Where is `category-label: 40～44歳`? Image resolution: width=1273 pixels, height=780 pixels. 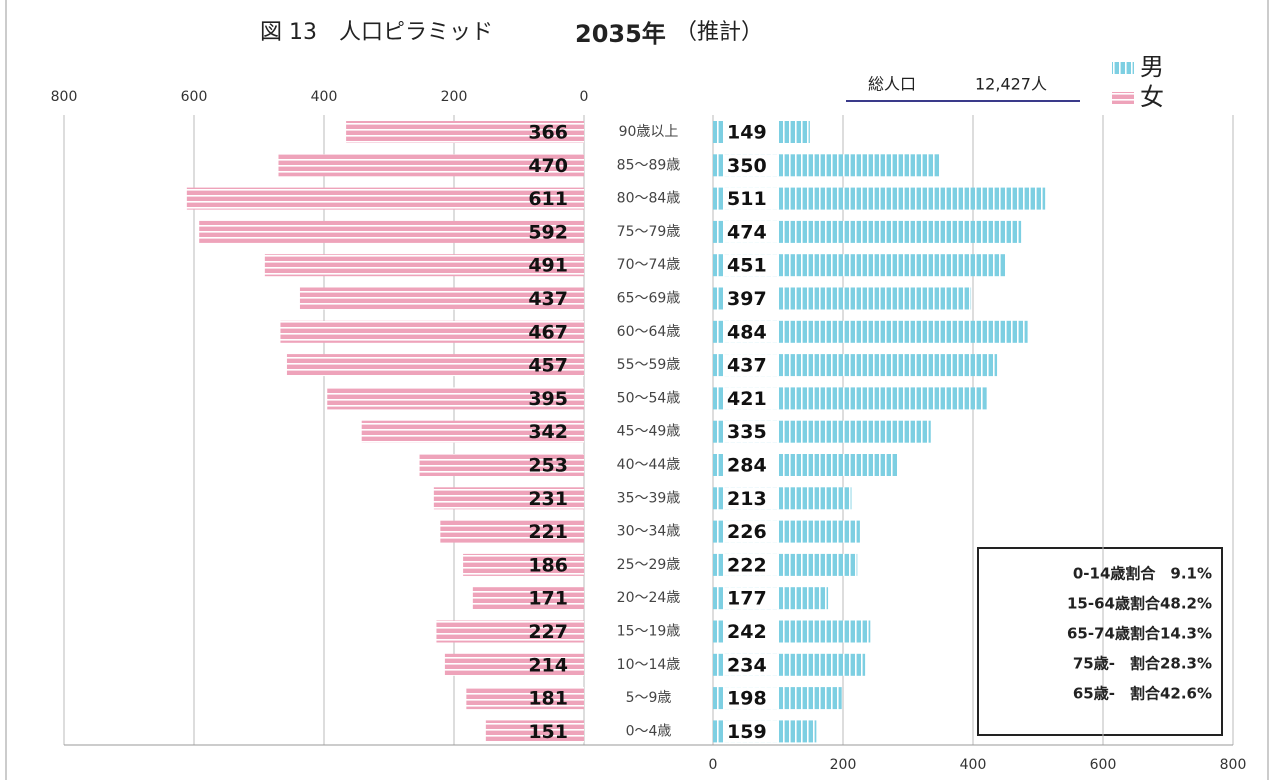
category-label: 40～44歳 is located at coordinates (649, 465).